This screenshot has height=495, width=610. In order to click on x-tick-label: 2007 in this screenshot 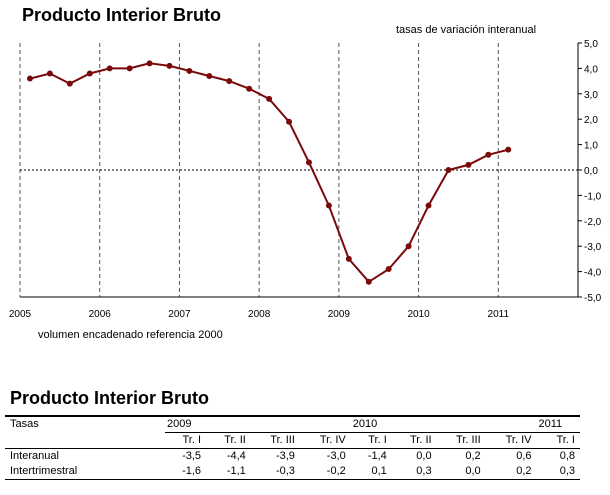, I will do `click(179, 314)`.